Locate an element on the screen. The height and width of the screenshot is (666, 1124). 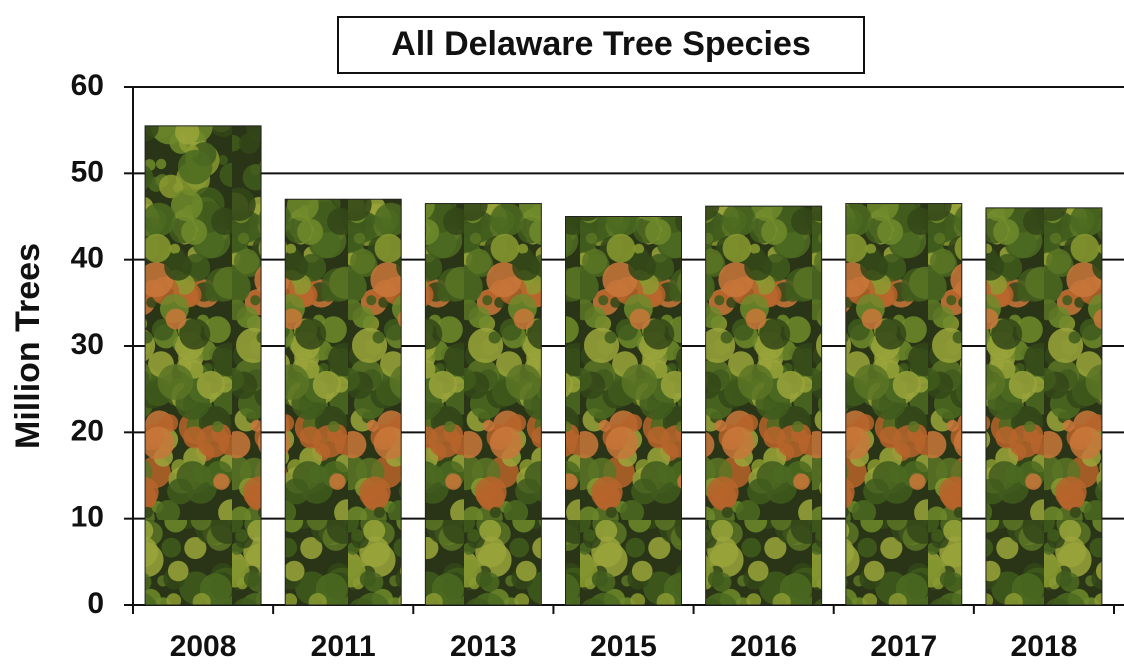
chart-title: All Delaware Tree Species is located at coordinates (601, 44).